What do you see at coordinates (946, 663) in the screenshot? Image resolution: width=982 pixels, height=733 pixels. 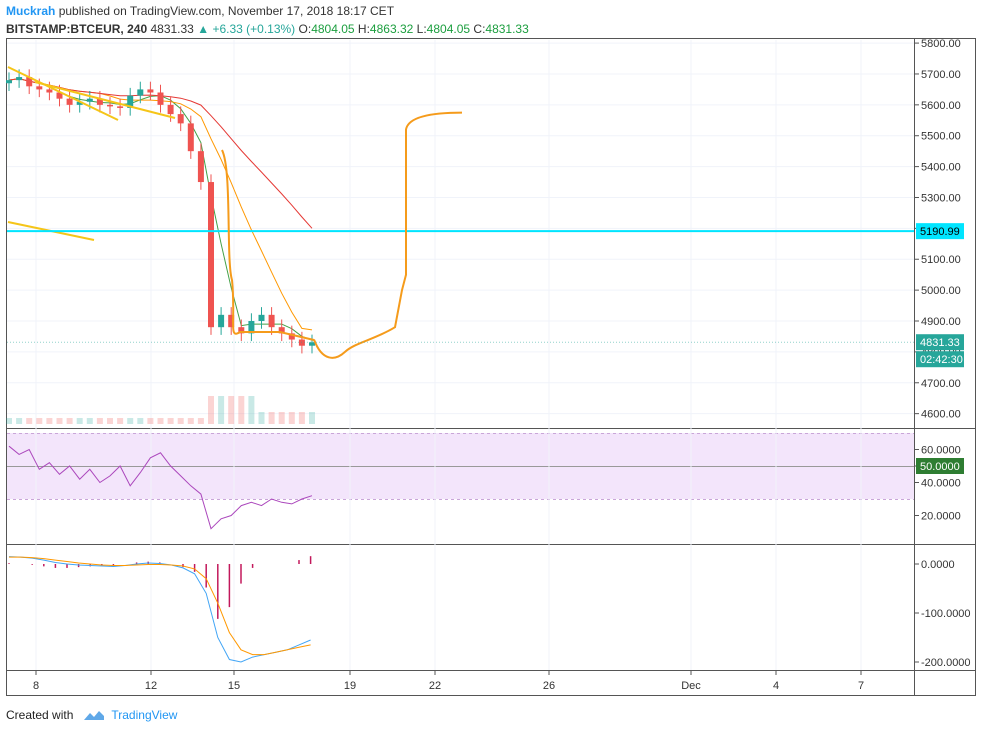 I see `macd-tick-label: -200.0000` at bounding box center [946, 663].